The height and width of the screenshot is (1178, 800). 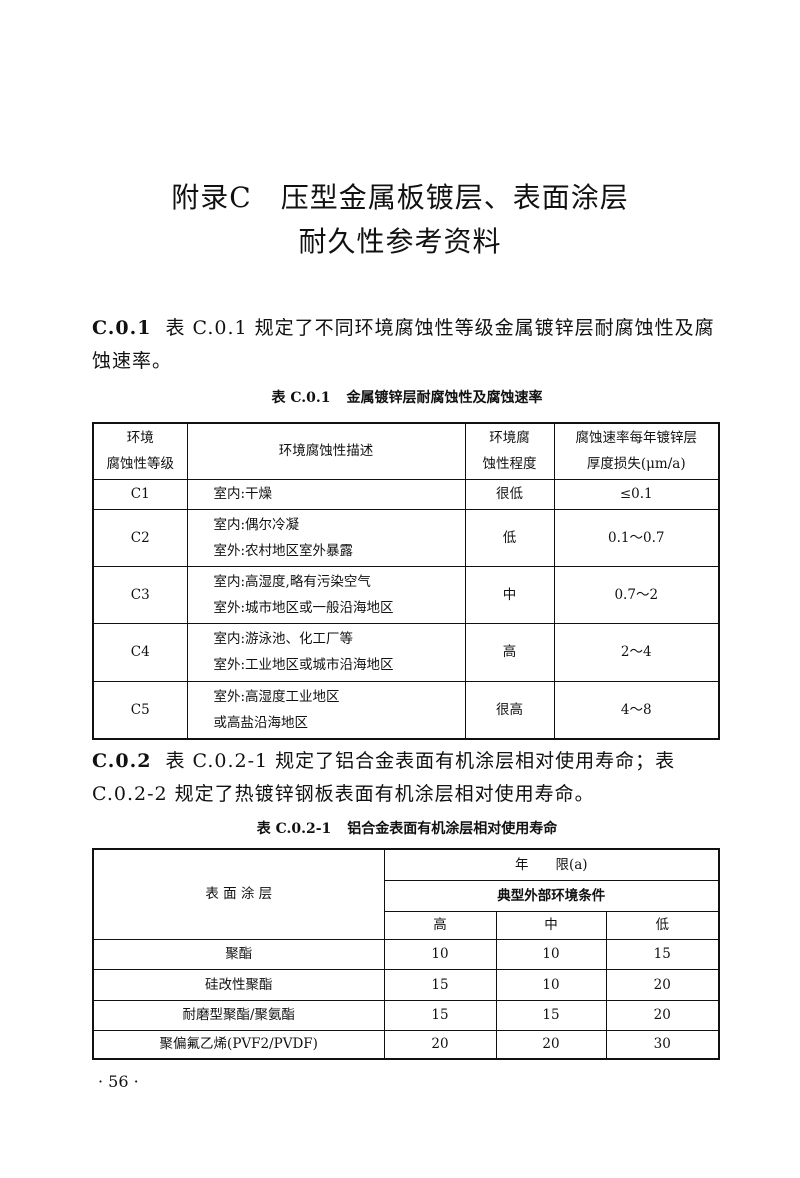 I want to click on grade-cell: C4, so click(x=140, y=652).